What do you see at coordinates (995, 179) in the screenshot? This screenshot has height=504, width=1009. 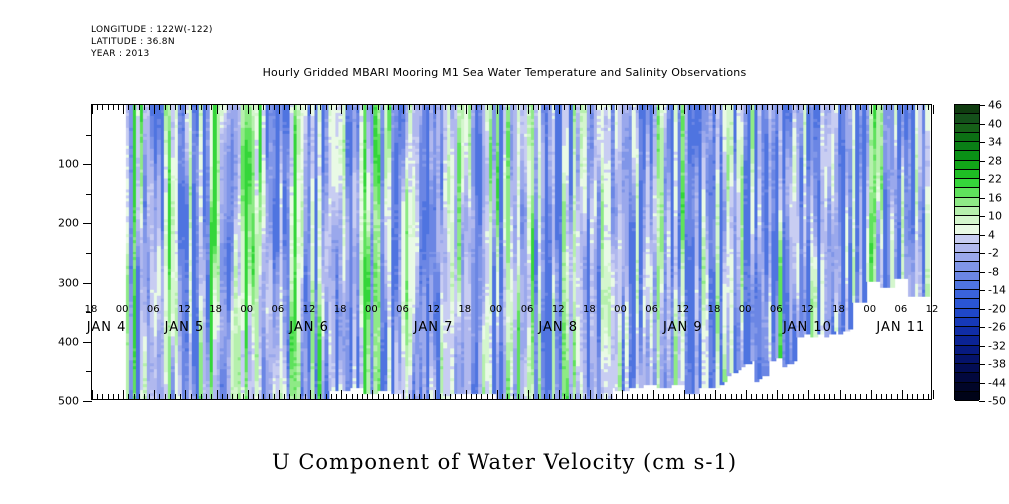 I see `colorbar-tick-label: 22` at bounding box center [995, 179].